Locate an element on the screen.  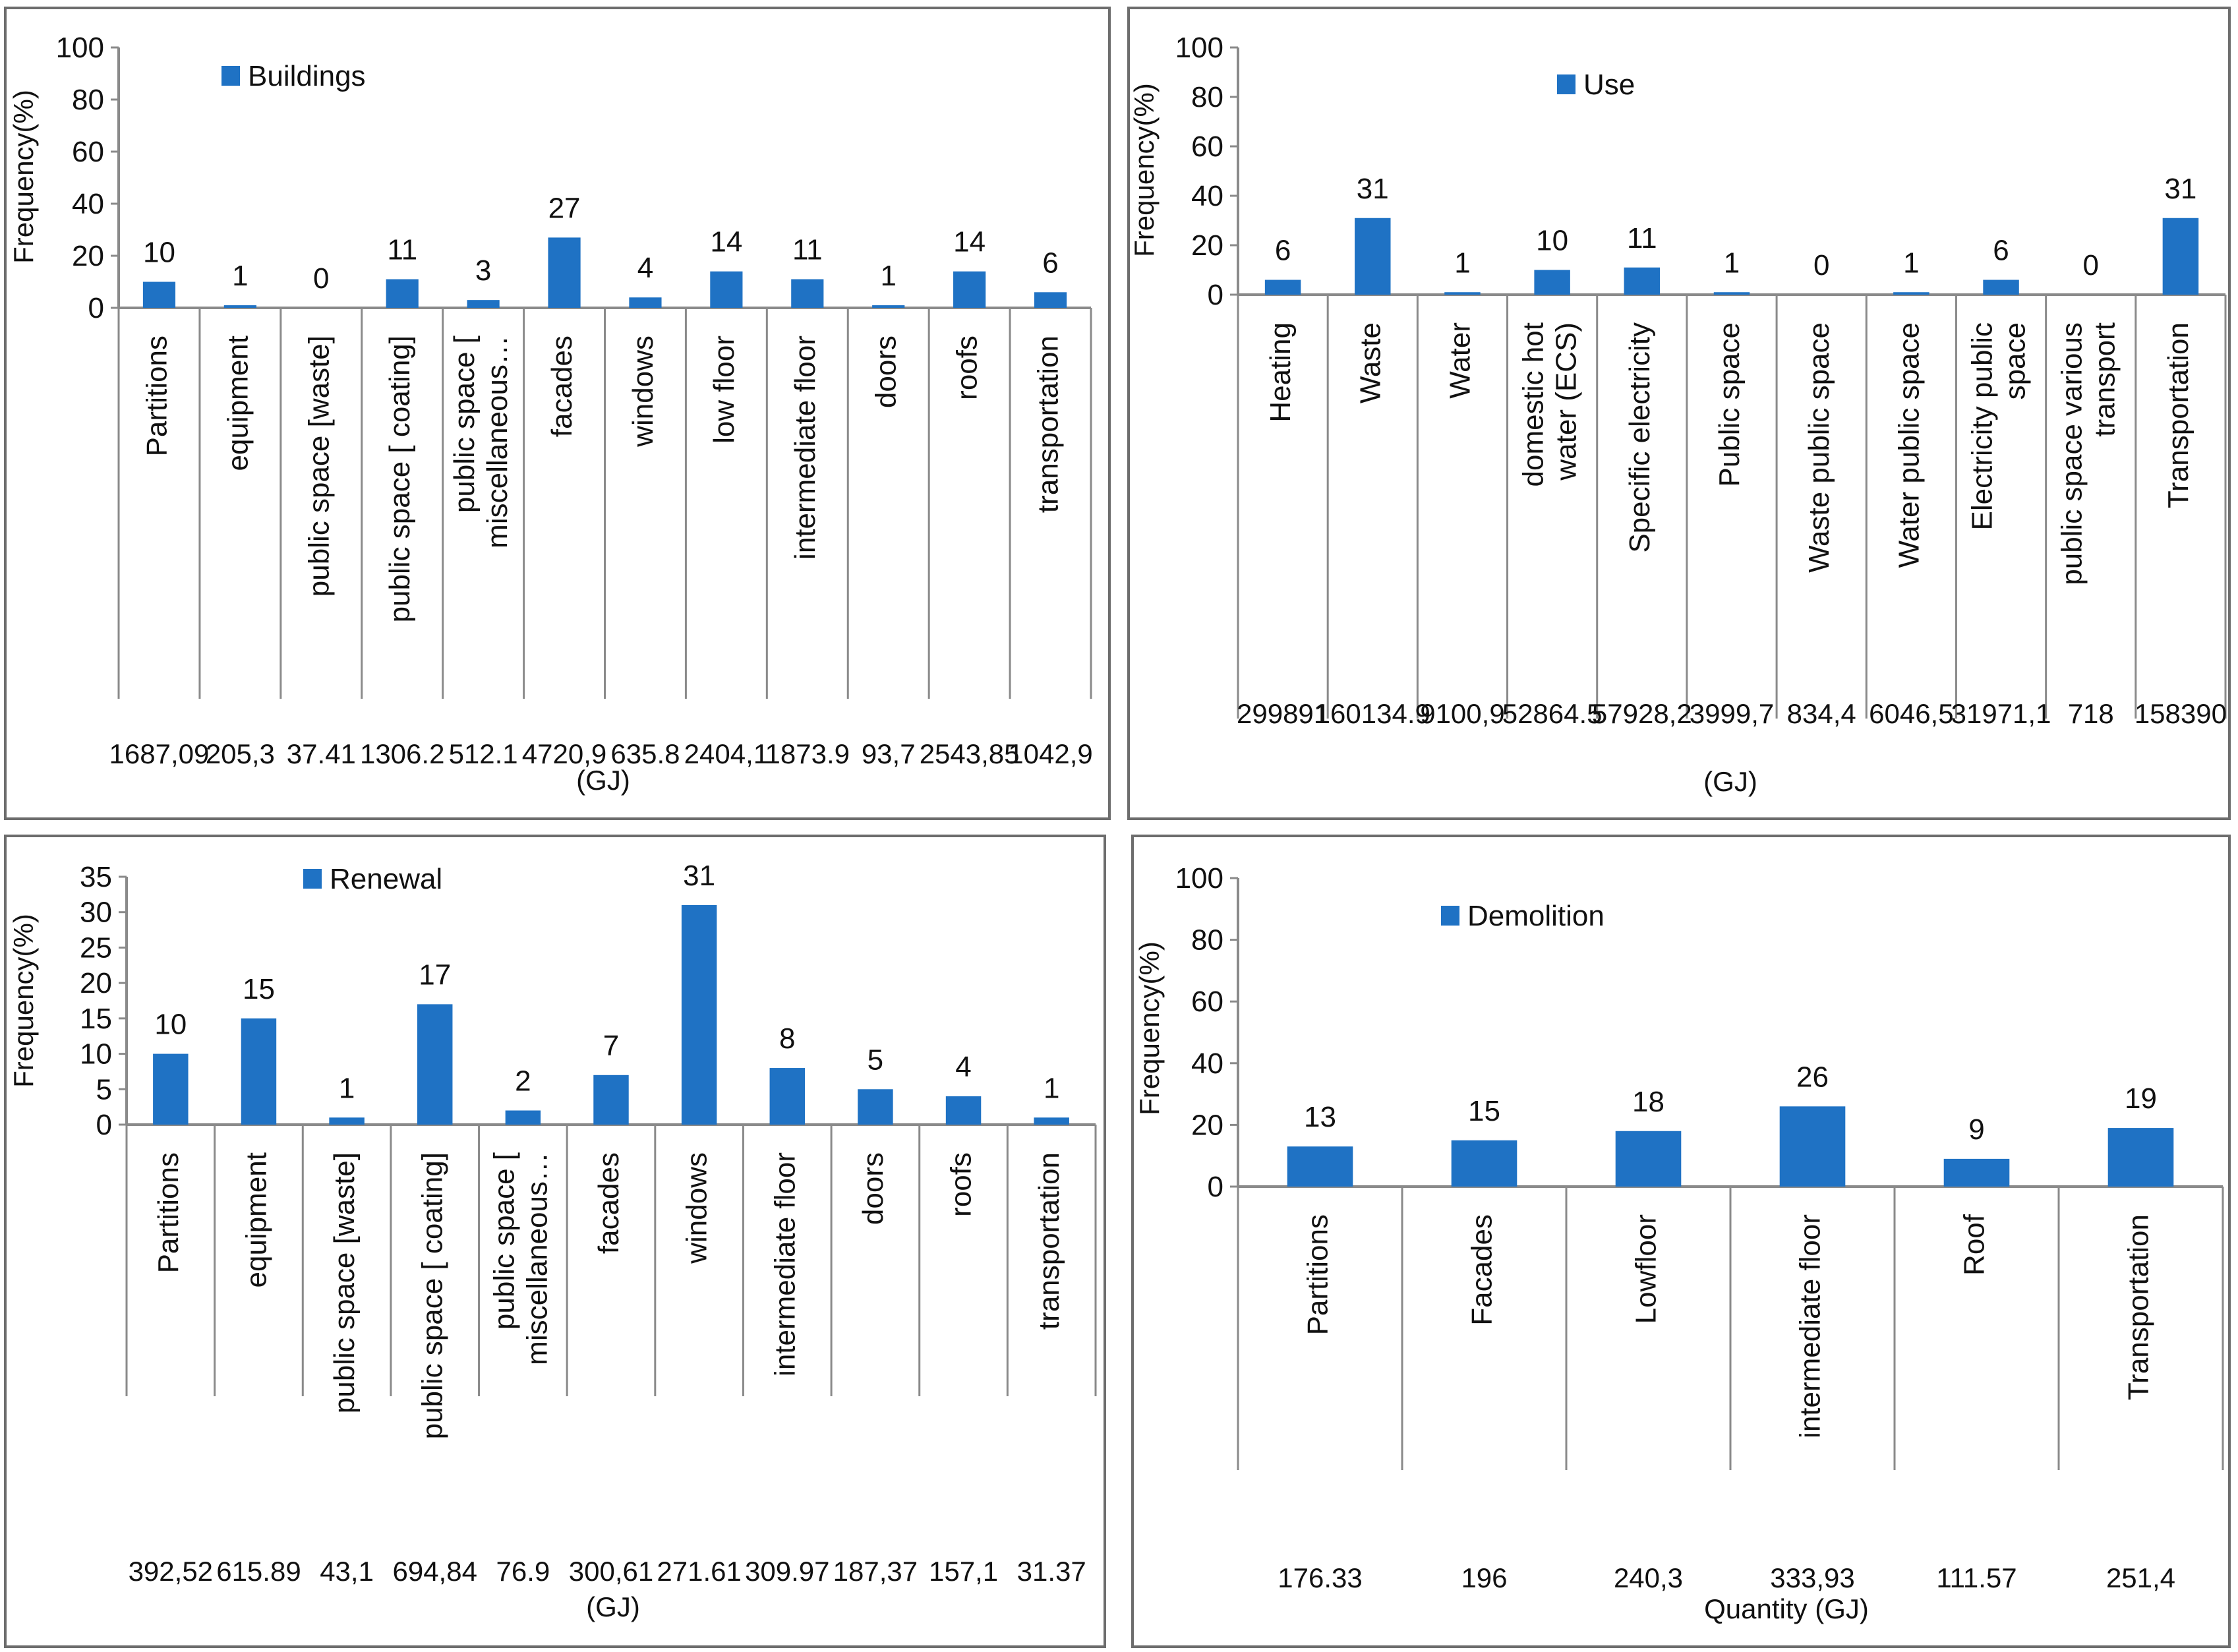
category-label: Transportation is located at coordinates (2178, 415).